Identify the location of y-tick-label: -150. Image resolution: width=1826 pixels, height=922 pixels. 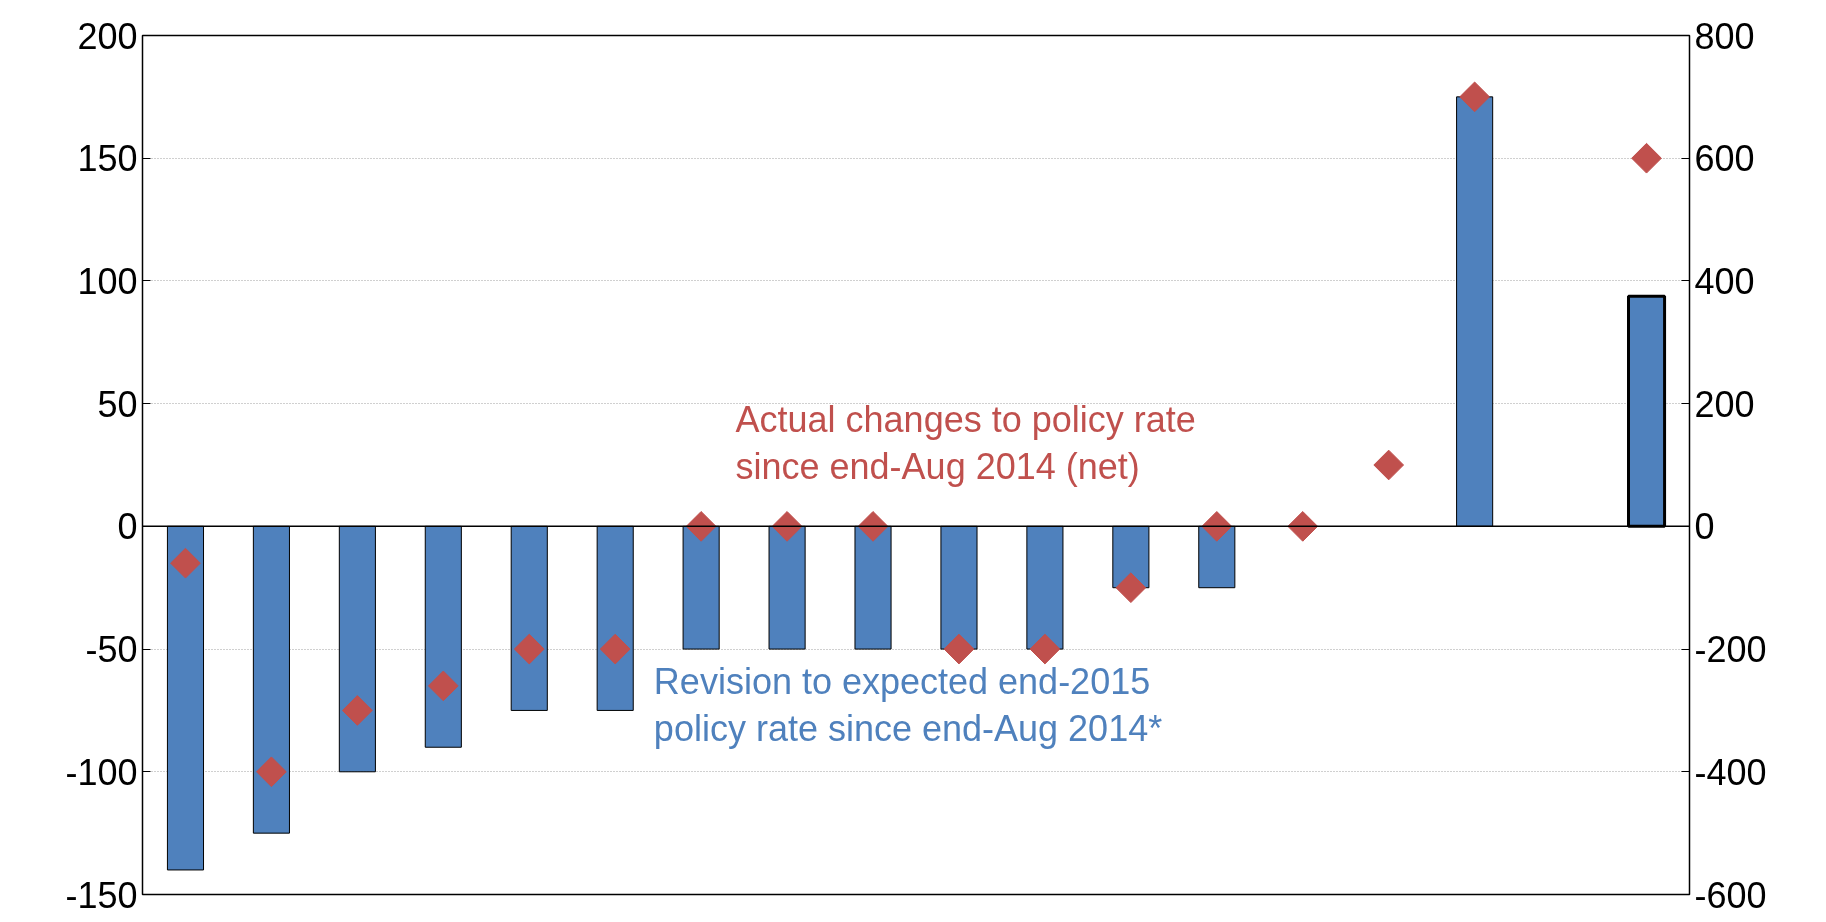
(101, 895).